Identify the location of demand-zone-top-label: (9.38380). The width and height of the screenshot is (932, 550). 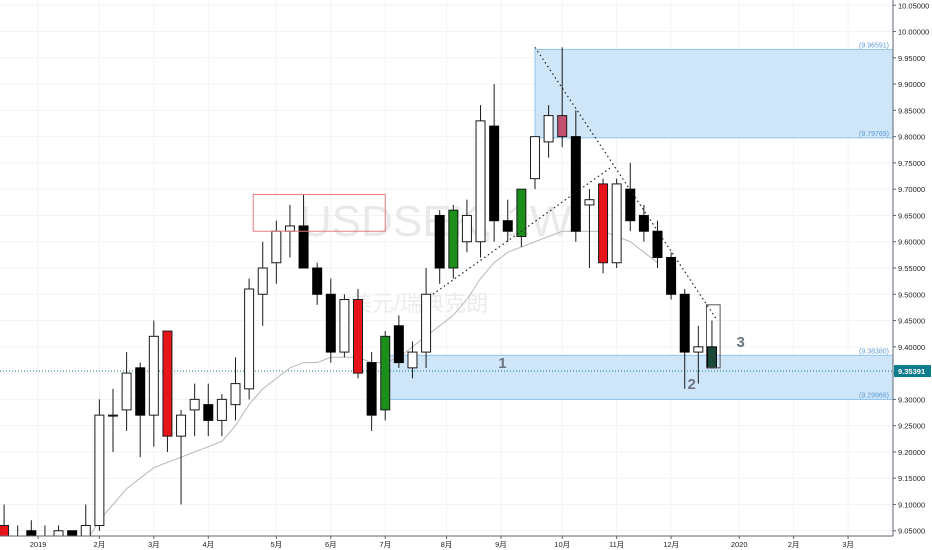
(874, 351).